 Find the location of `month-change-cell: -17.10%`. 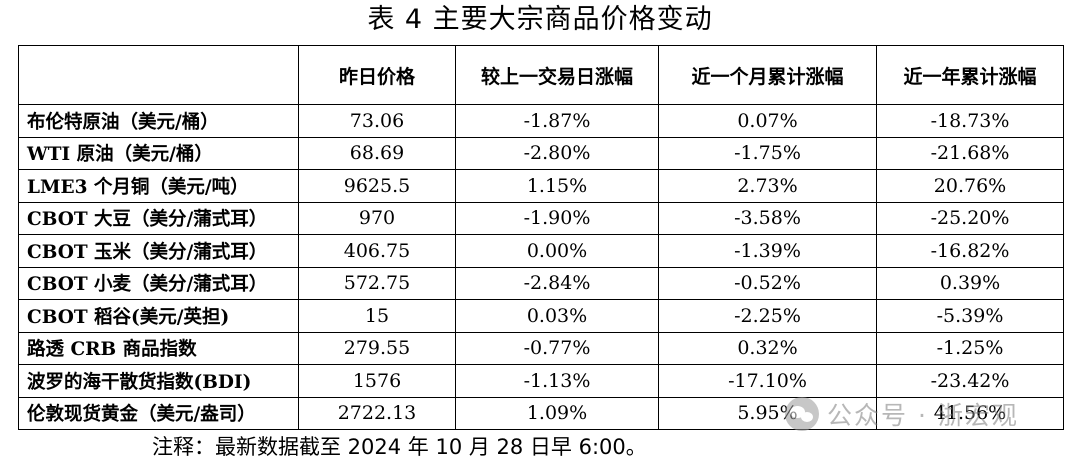

month-change-cell: -17.10% is located at coordinates (767, 381).